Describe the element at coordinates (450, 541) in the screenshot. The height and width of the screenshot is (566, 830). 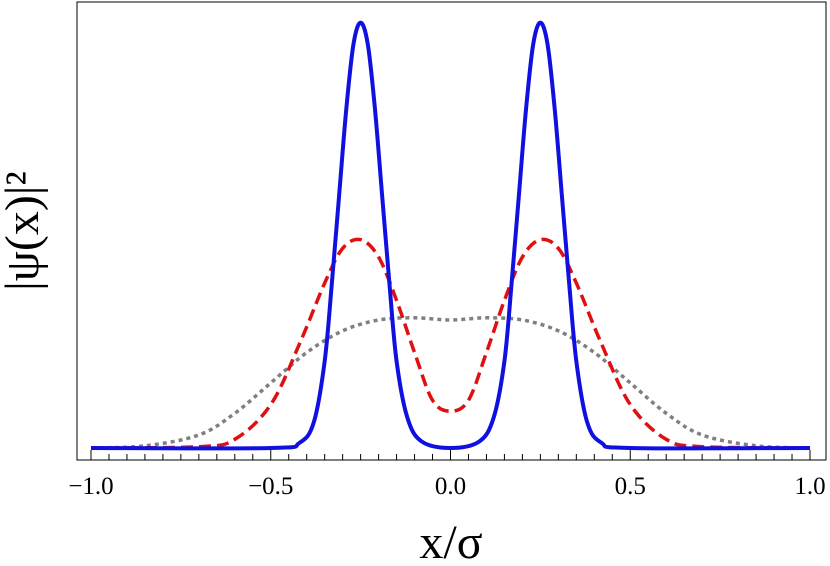
I see `x-axis-label: x/σ` at that location.